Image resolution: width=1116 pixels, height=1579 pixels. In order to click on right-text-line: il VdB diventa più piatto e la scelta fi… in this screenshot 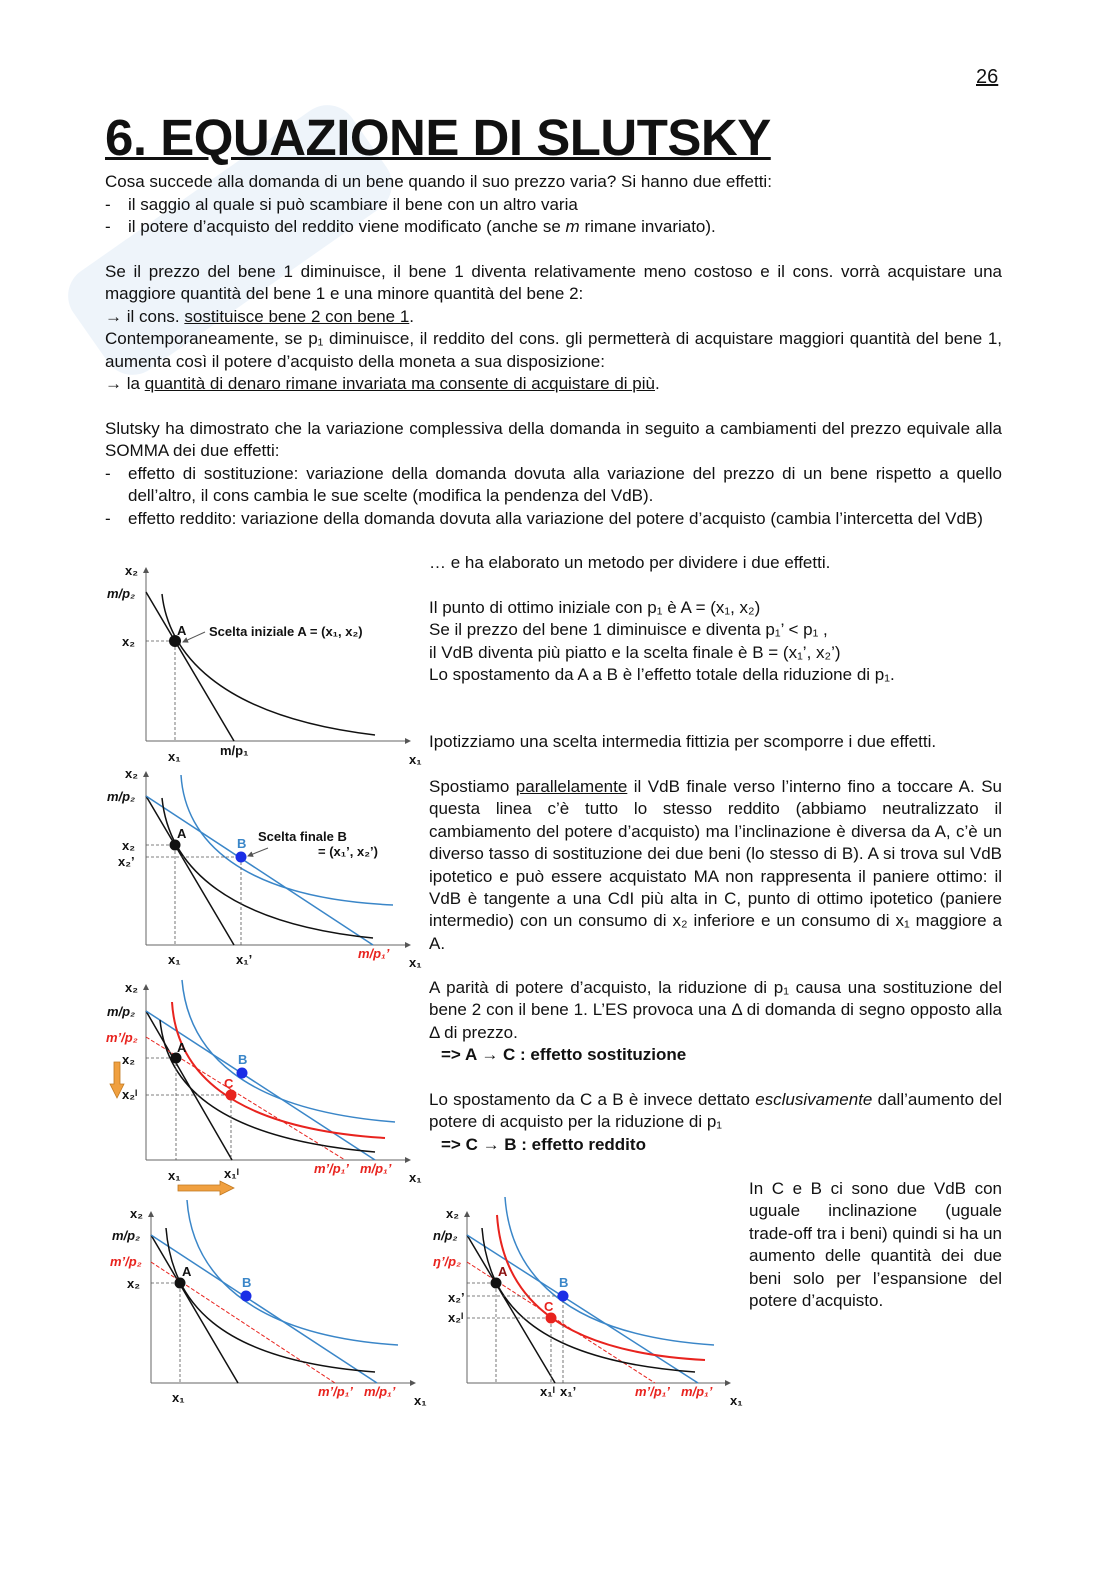, I will do `click(635, 652)`.